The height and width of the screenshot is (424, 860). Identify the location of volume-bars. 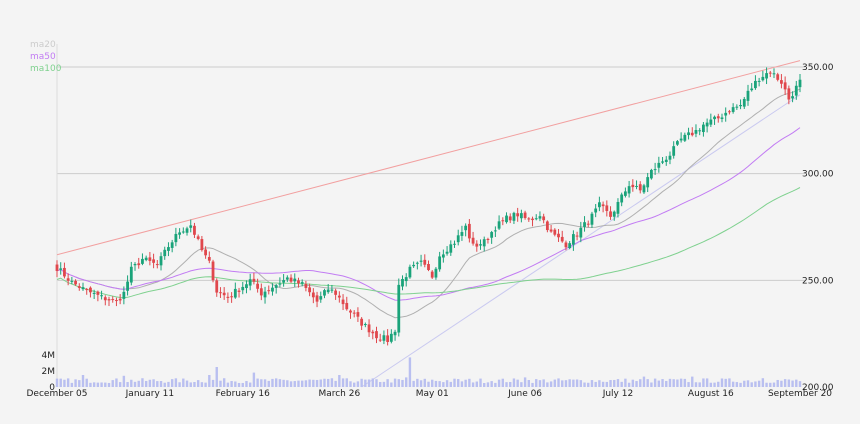
(428, 372).